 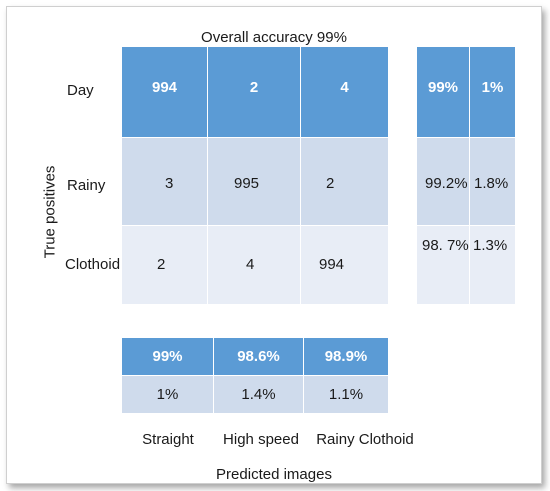 What do you see at coordinates (80, 90) in the screenshot?
I see `row-label: Day` at bounding box center [80, 90].